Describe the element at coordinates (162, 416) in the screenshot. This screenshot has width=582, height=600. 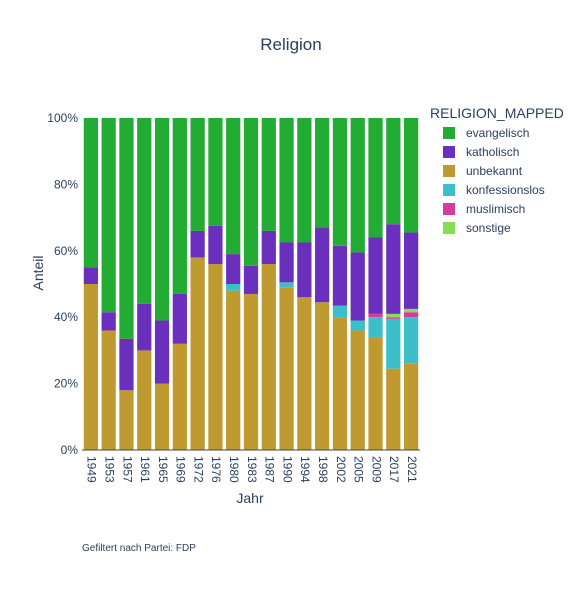
I see `bar-unbekannt-1965` at that location.